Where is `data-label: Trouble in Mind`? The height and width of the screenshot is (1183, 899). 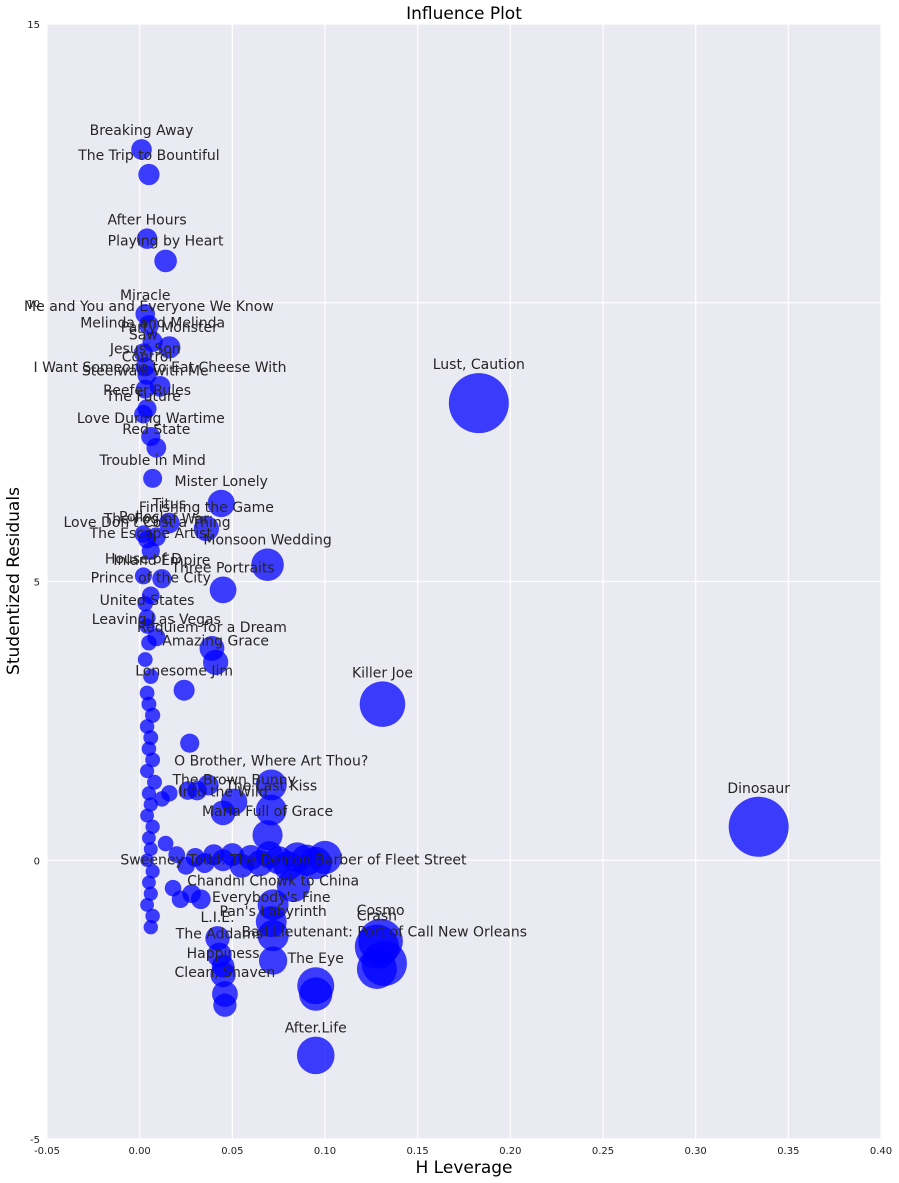
data-label: Trouble in Mind is located at coordinates (152, 461).